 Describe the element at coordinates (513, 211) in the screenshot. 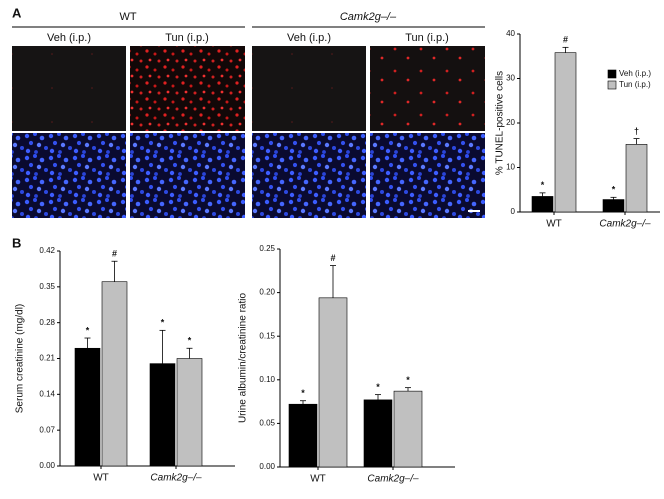

I see `y-tick-label: 0` at that location.